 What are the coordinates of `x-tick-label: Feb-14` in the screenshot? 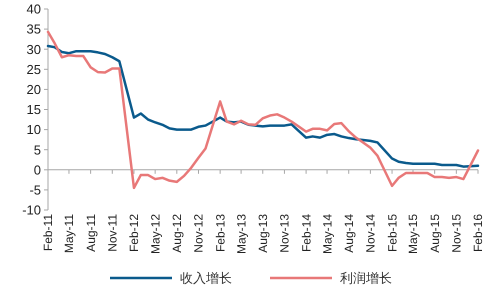 It's located at (306, 233).